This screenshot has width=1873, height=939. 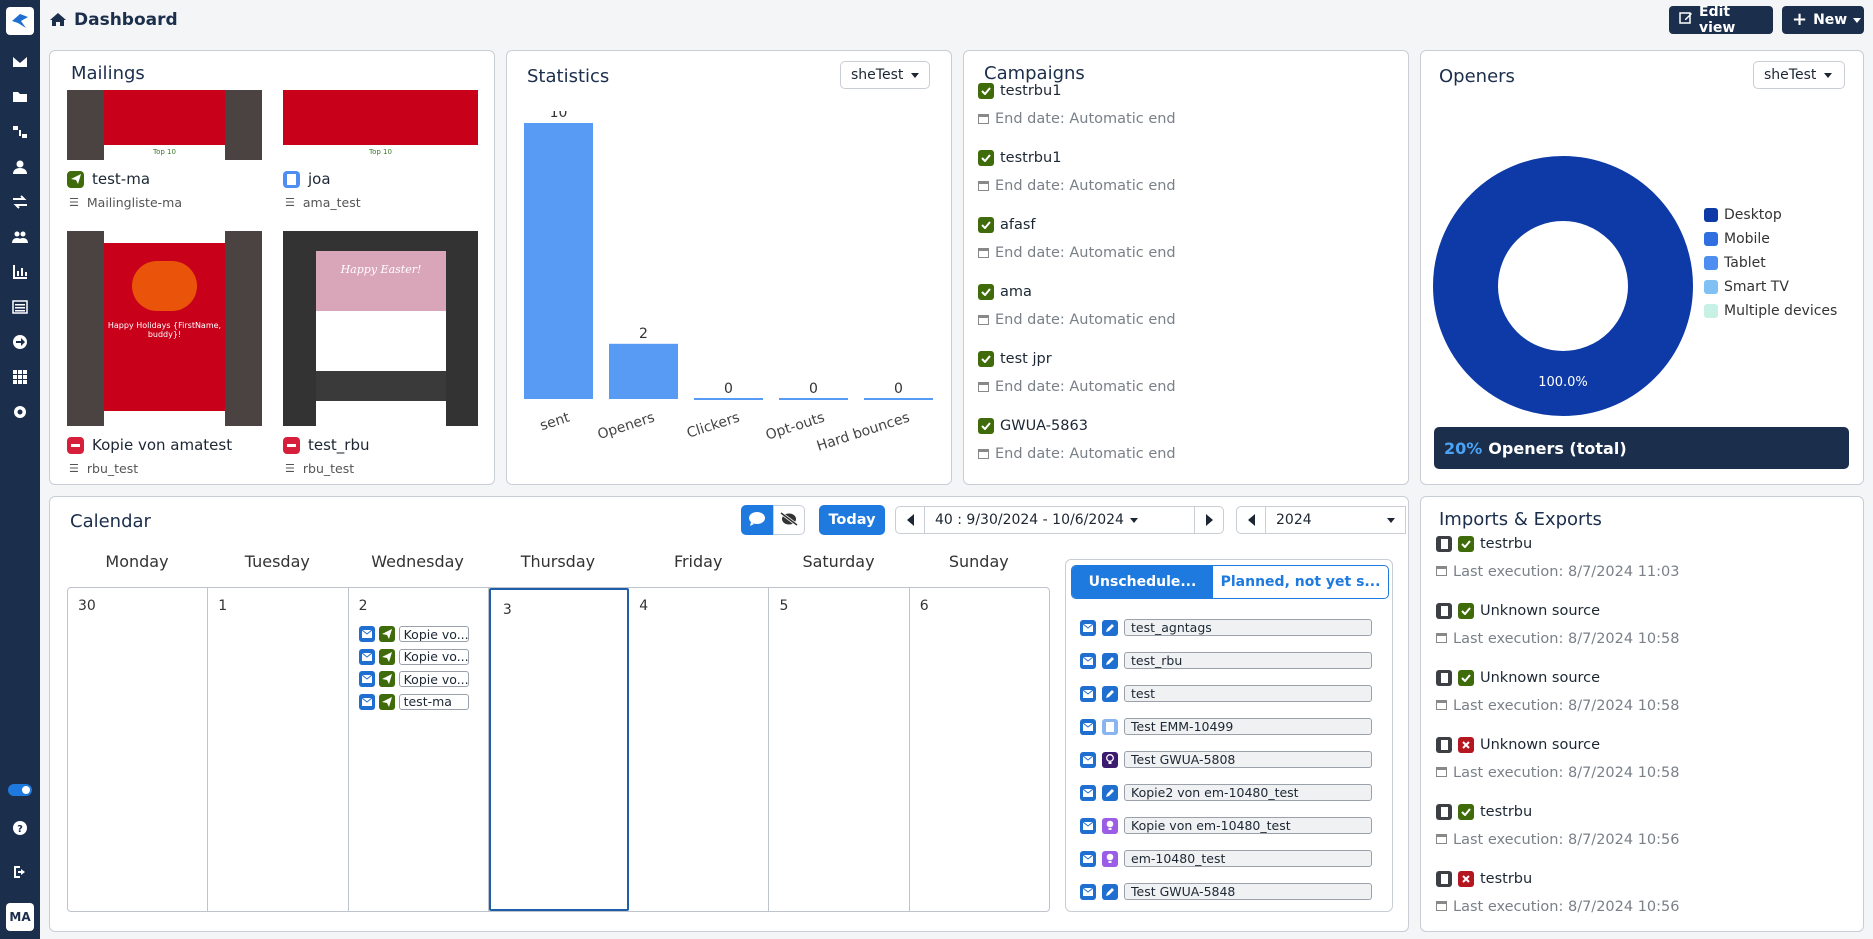 I want to click on openers-target-select: sheTest, so click(x=1799, y=75).